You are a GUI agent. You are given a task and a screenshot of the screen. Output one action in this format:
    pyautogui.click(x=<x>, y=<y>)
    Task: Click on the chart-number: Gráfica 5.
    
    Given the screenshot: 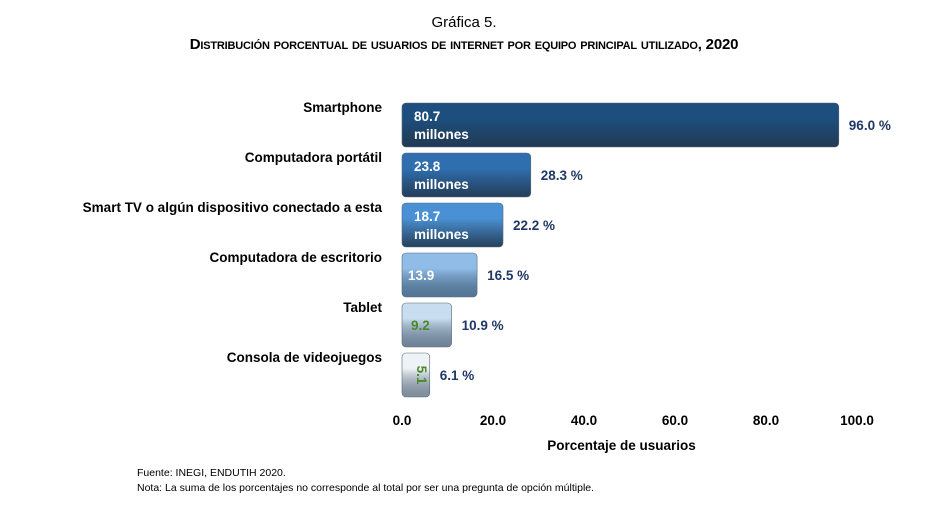 What is the action you would take?
    pyautogui.click(x=464, y=22)
    